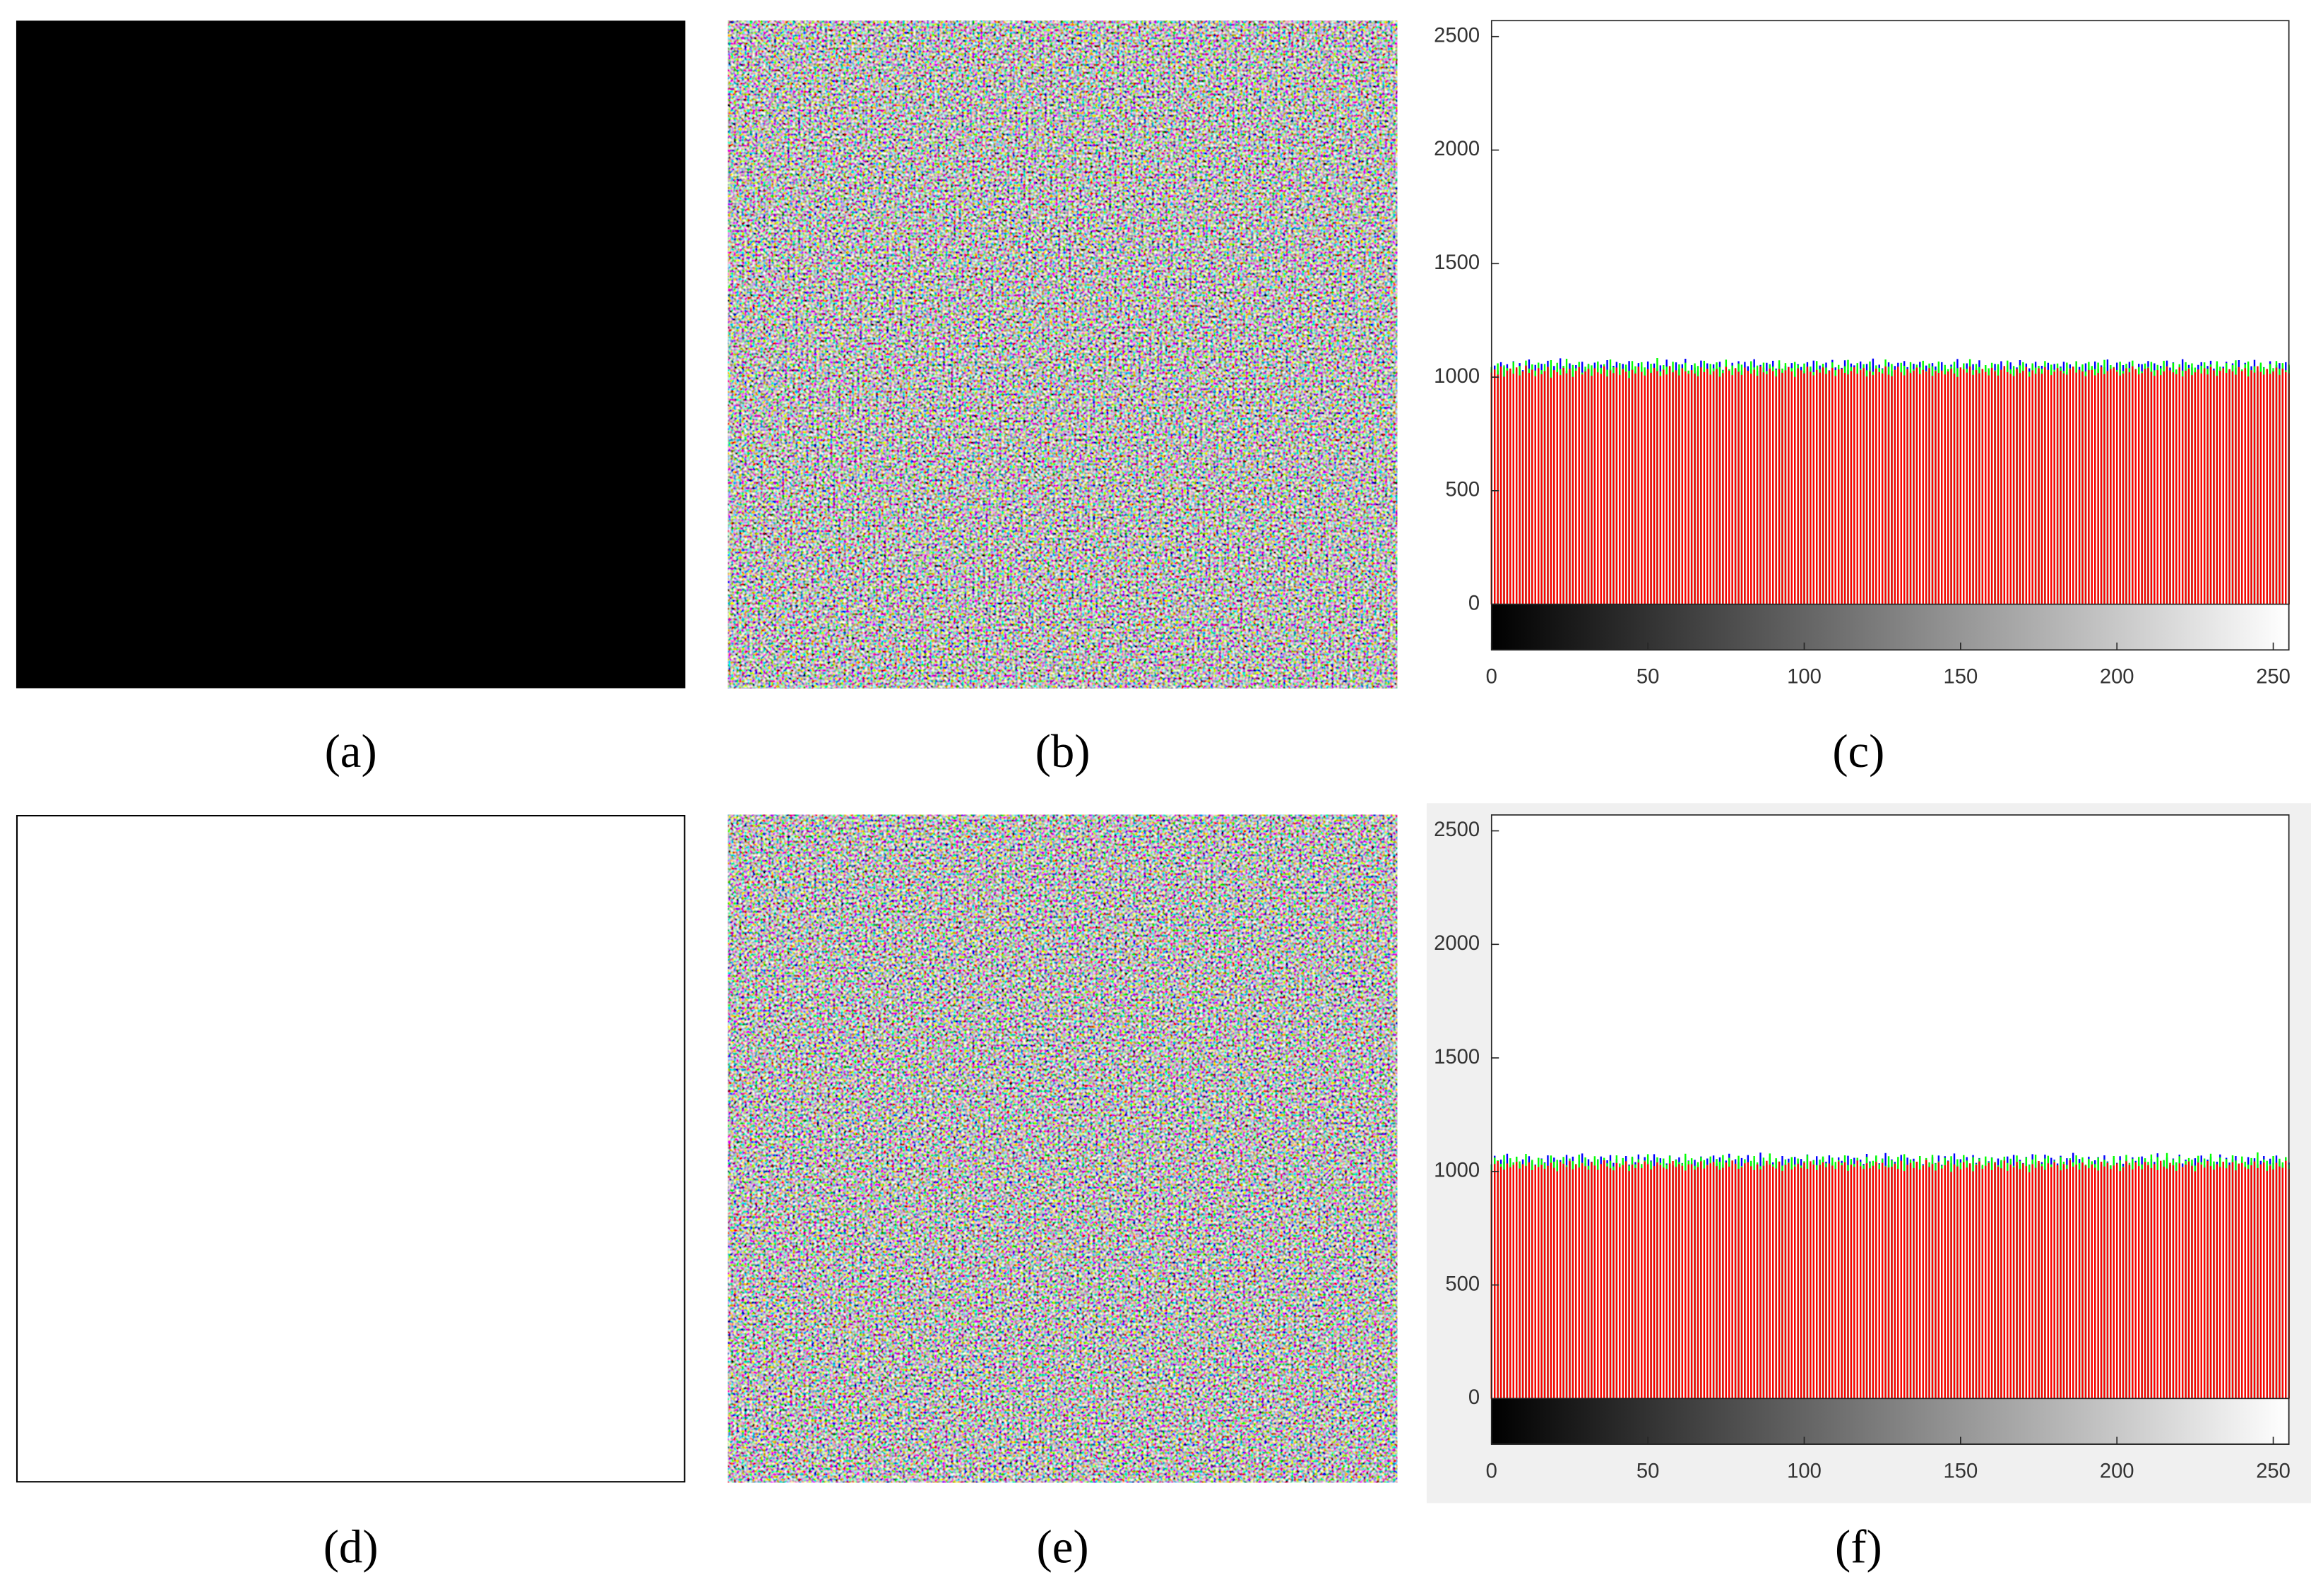 The width and height of the screenshot is (2311, 1596). Describe the element at coordinates (351, 752) in the screenshot. I see `panel-label: (a)` at that location.